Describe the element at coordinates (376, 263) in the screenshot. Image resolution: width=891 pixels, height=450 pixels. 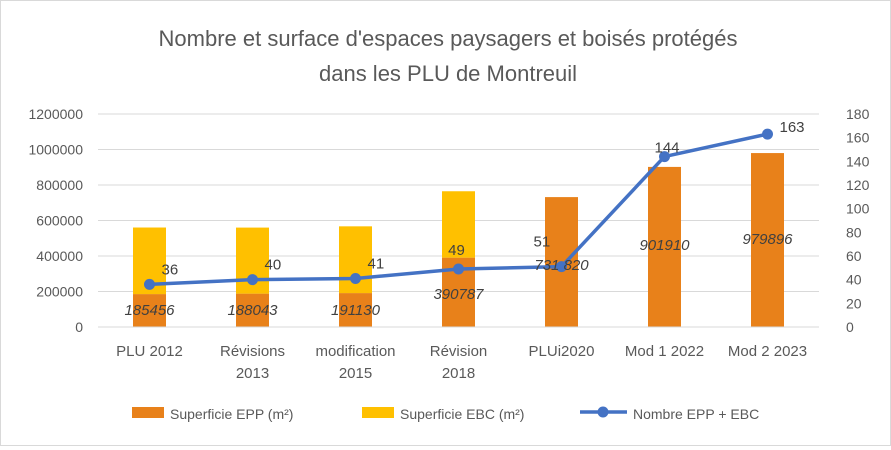
I see `line-data-label: 41` at that location.